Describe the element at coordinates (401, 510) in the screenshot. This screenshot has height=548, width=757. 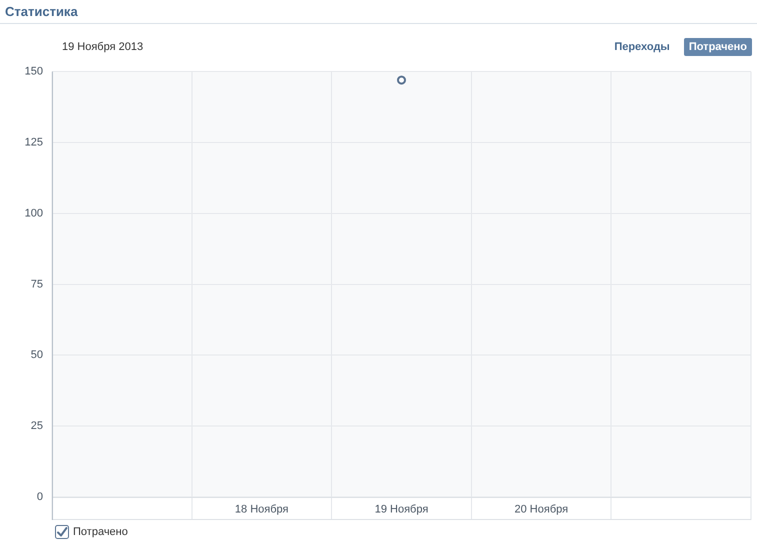
I see `x-tick-label: 19 Ноября` at that location.